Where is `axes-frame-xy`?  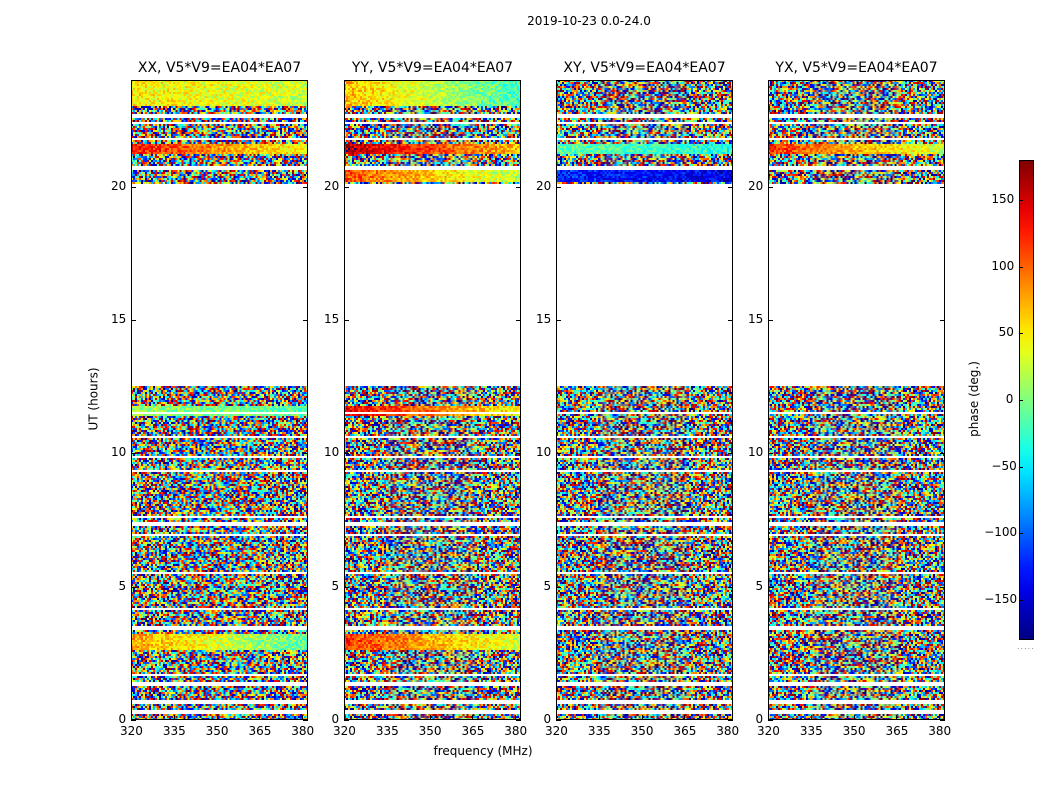 axes-frame-xy is located at coordinates (644, 400).